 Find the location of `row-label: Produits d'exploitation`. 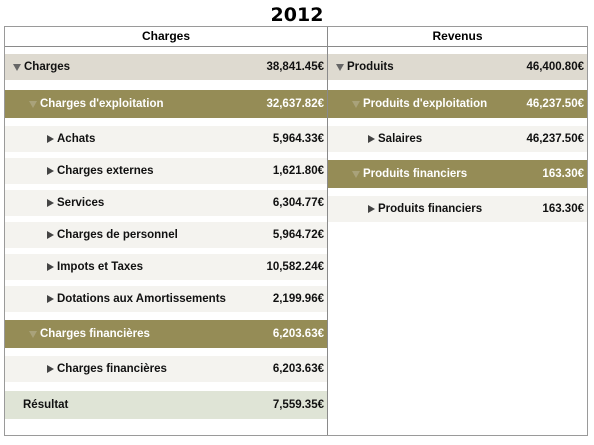

row-label: Produits d'exploitation is located at coordinates (425, 104).